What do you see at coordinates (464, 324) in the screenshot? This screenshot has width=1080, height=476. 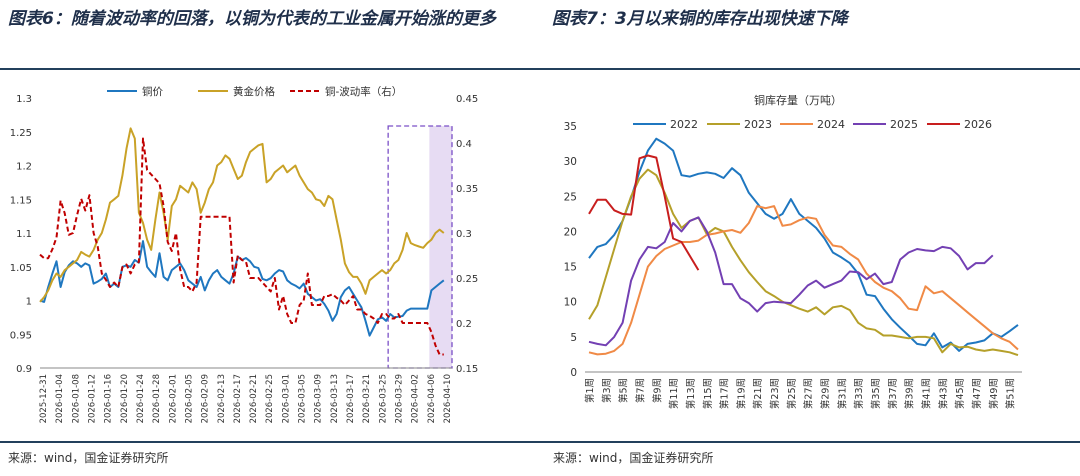 I see `y-right-tick-label: 0.2` at bounding box center [464, 324].